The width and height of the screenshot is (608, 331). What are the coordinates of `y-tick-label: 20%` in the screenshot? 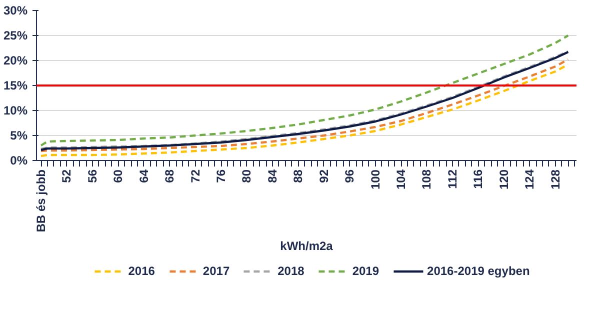 It's located at (15, 61).